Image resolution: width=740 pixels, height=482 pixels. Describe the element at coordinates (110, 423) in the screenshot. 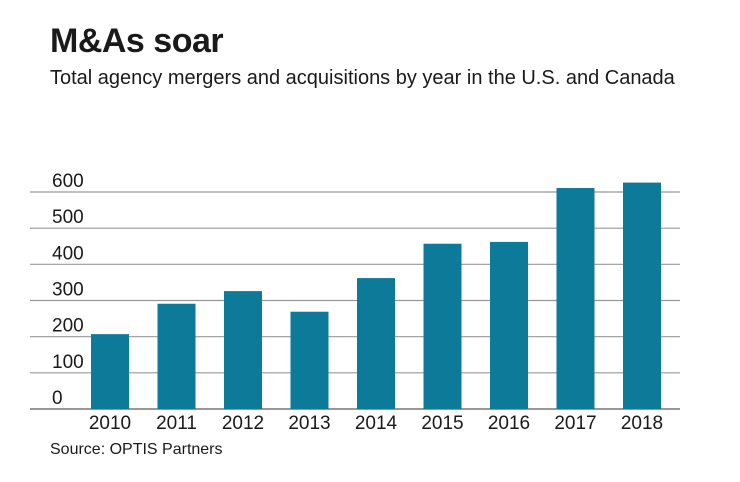

I see `x-tick-label: 2010` at that location.